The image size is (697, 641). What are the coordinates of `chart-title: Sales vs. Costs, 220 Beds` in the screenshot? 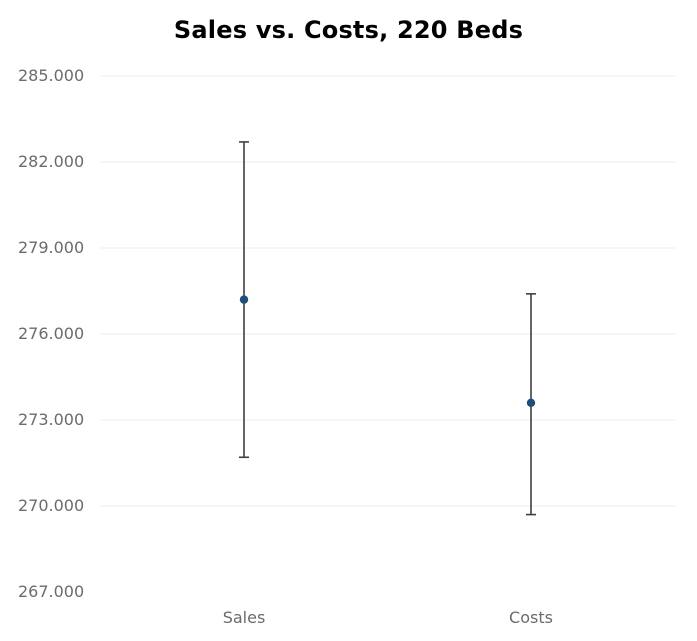 It's located at (348, 30).